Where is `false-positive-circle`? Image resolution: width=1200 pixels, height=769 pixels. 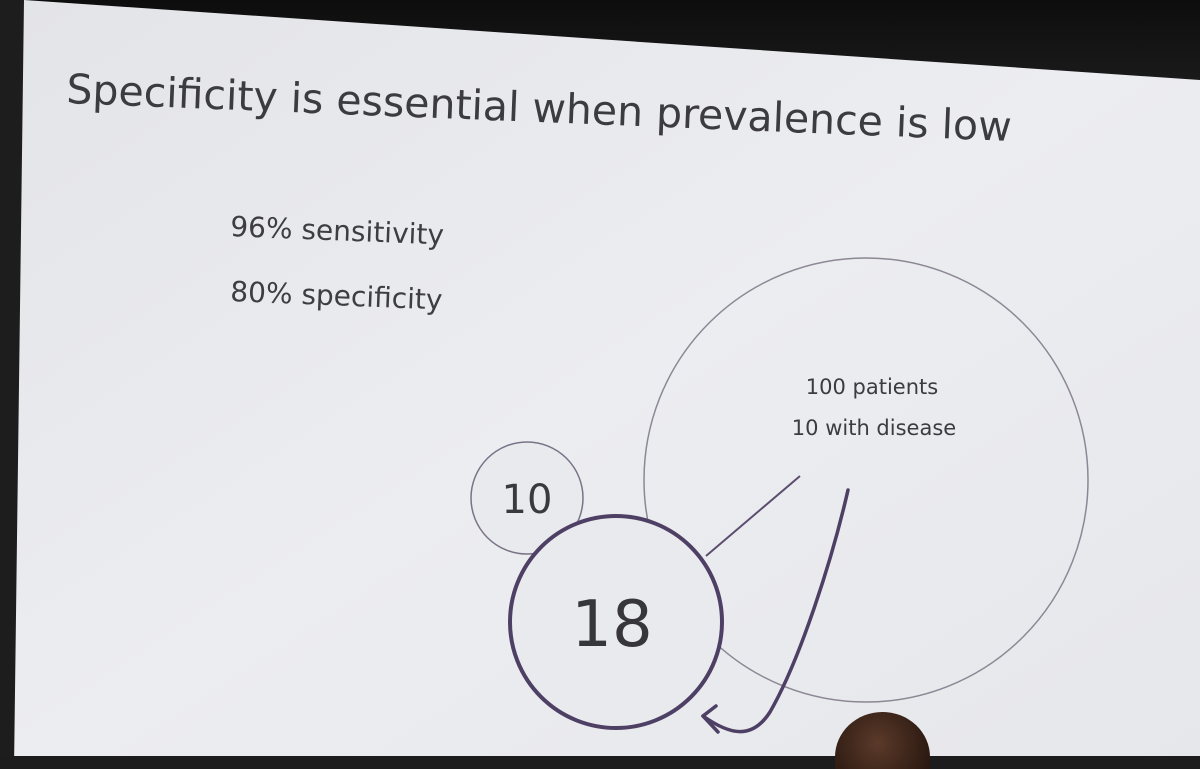 false-positive-circle is located at coordinates (616, 622).